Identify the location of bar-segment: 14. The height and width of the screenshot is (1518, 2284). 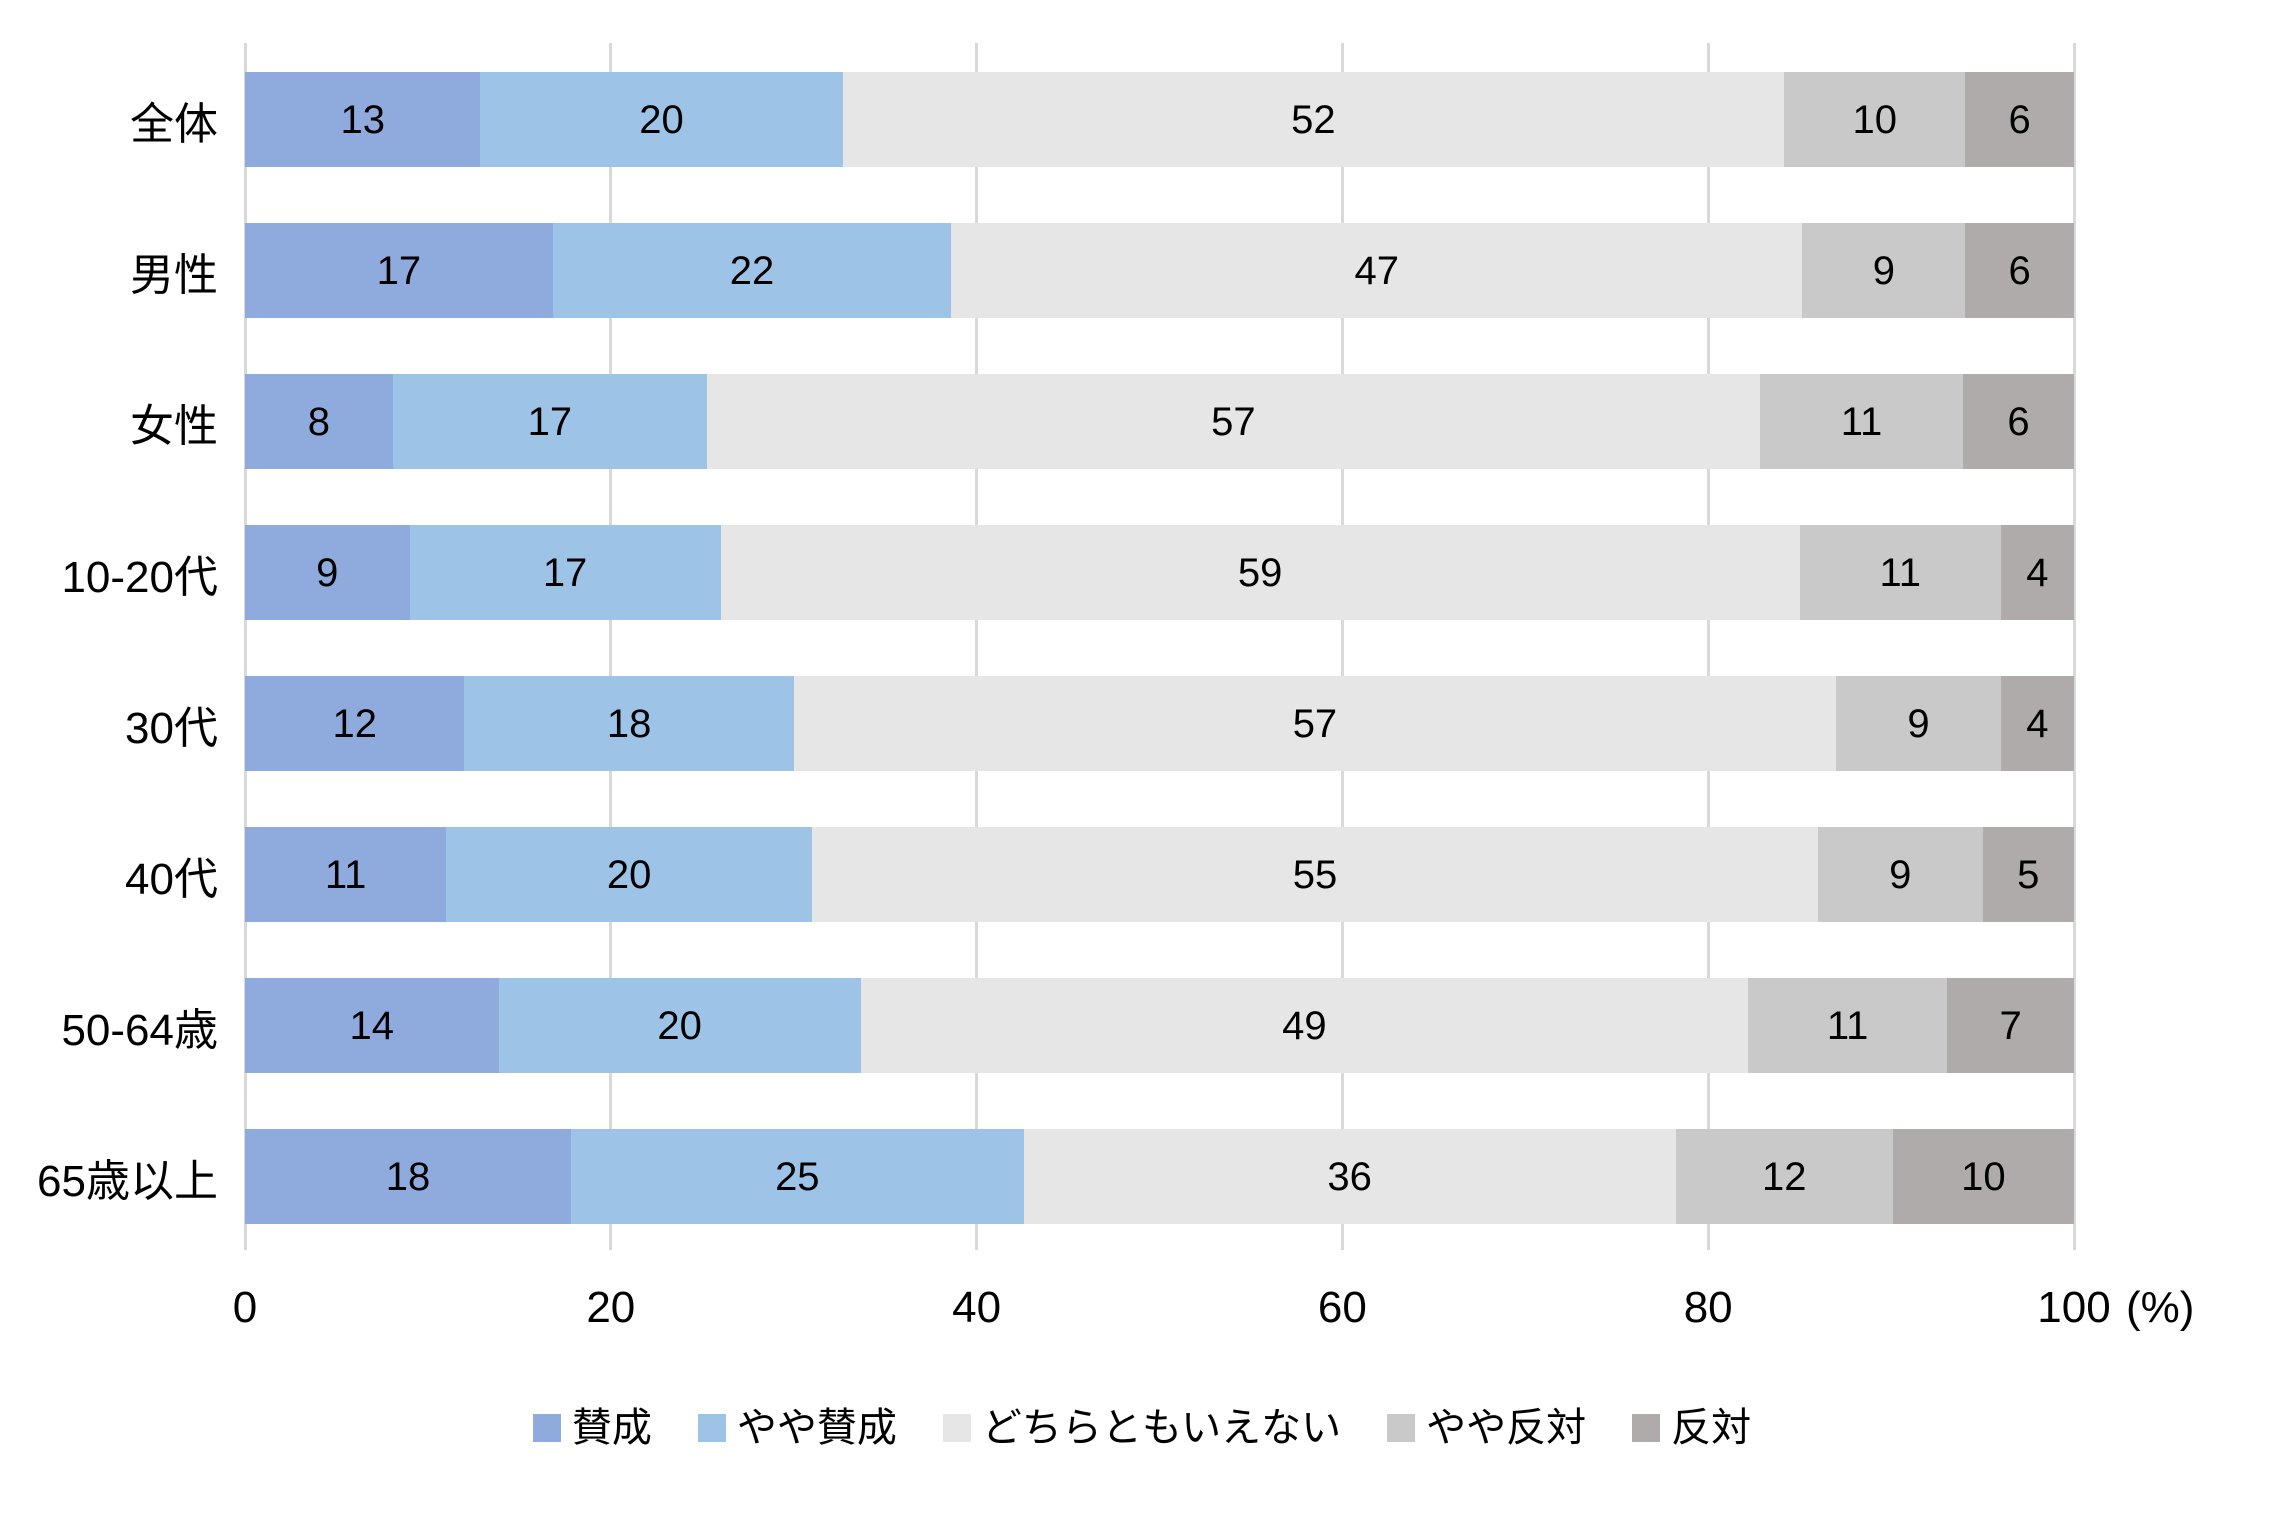
(372, 1025).